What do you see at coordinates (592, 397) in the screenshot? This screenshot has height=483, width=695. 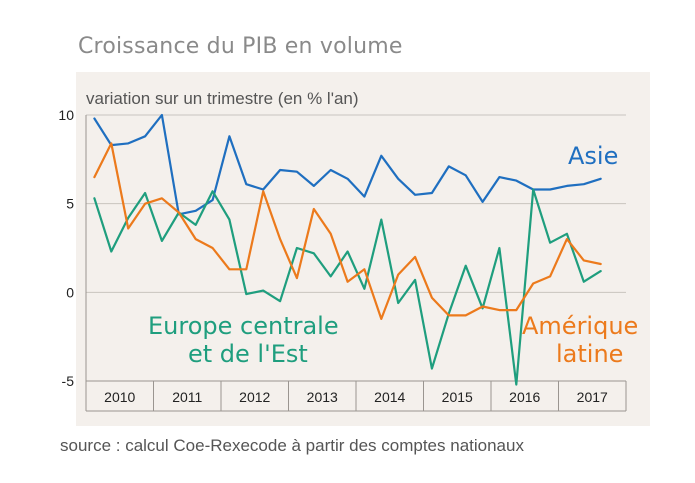 I see `x-tick-label: 2017` at bounding box center [592, 397].